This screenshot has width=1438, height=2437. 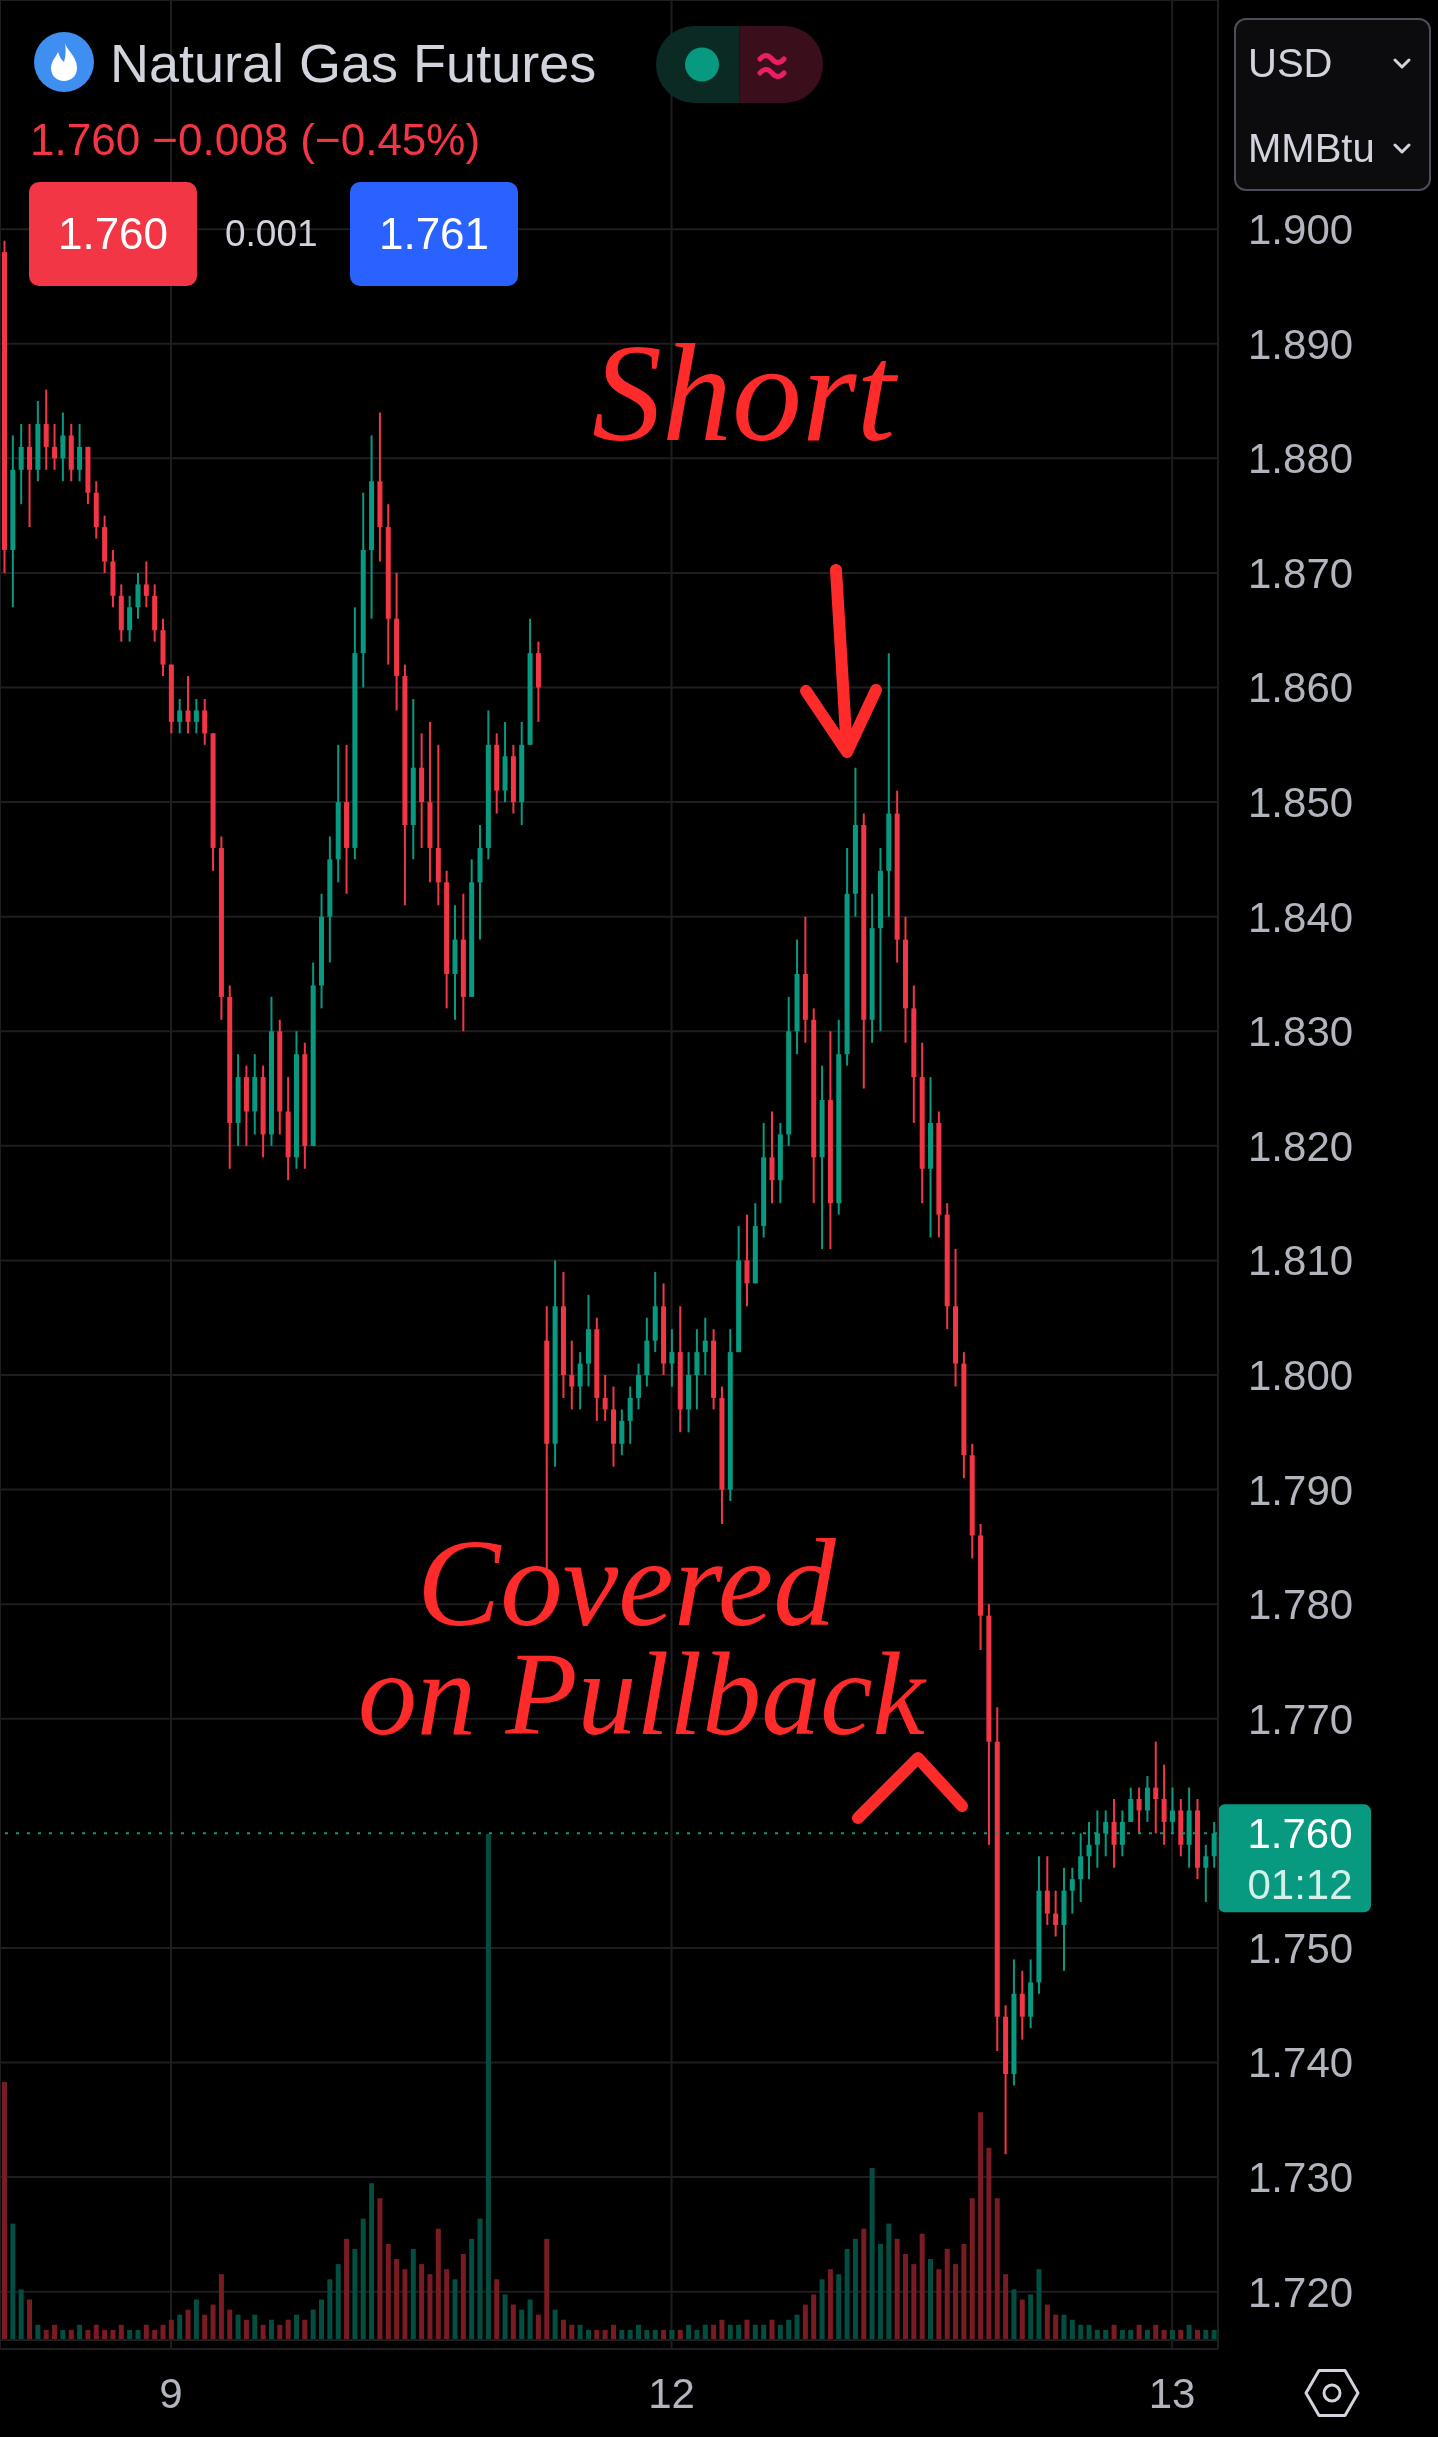 What do you see at coordinates (1301, 803) in the screenshot?
I see `y-tick-label: 1.850` at bounding box center [1301, 803].